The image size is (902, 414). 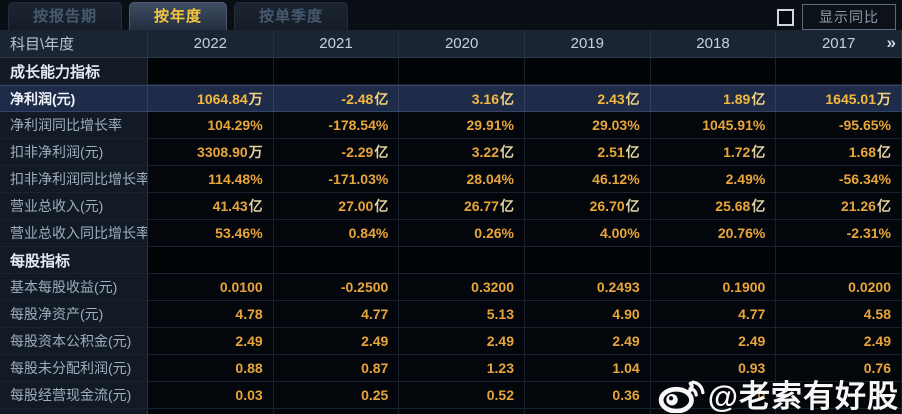 I want to click on value-cell: 1045.91%, so click(x=713, y=125).